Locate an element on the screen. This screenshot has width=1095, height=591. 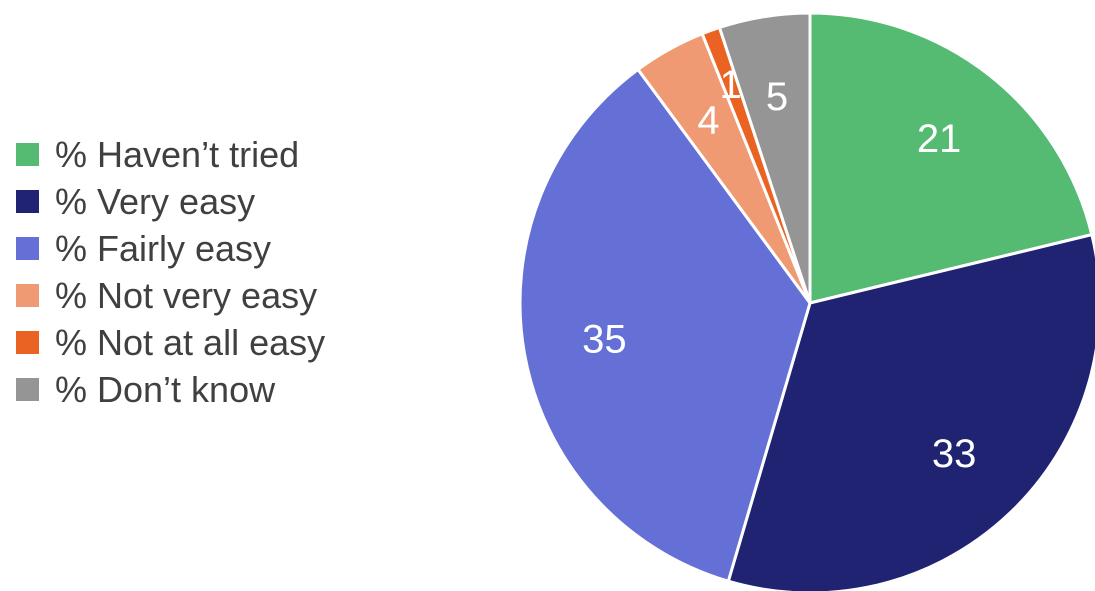
legend-item: % Very easy is located at coordinates (170, 201).